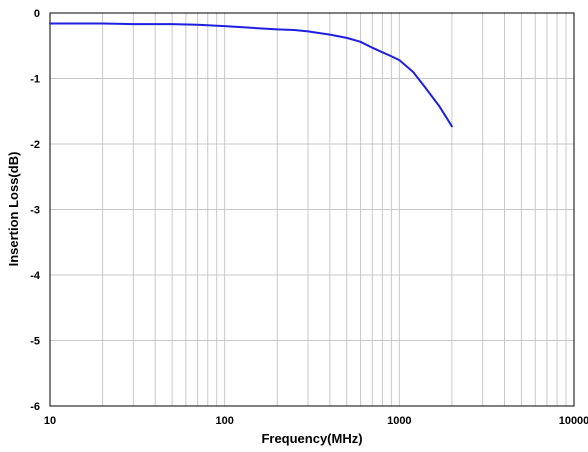  What do you see at coordinates (13, 209) in the screenshot?
I see `y-axis-label: Insertion Loss(dB)` at bounding box center [13, 209].